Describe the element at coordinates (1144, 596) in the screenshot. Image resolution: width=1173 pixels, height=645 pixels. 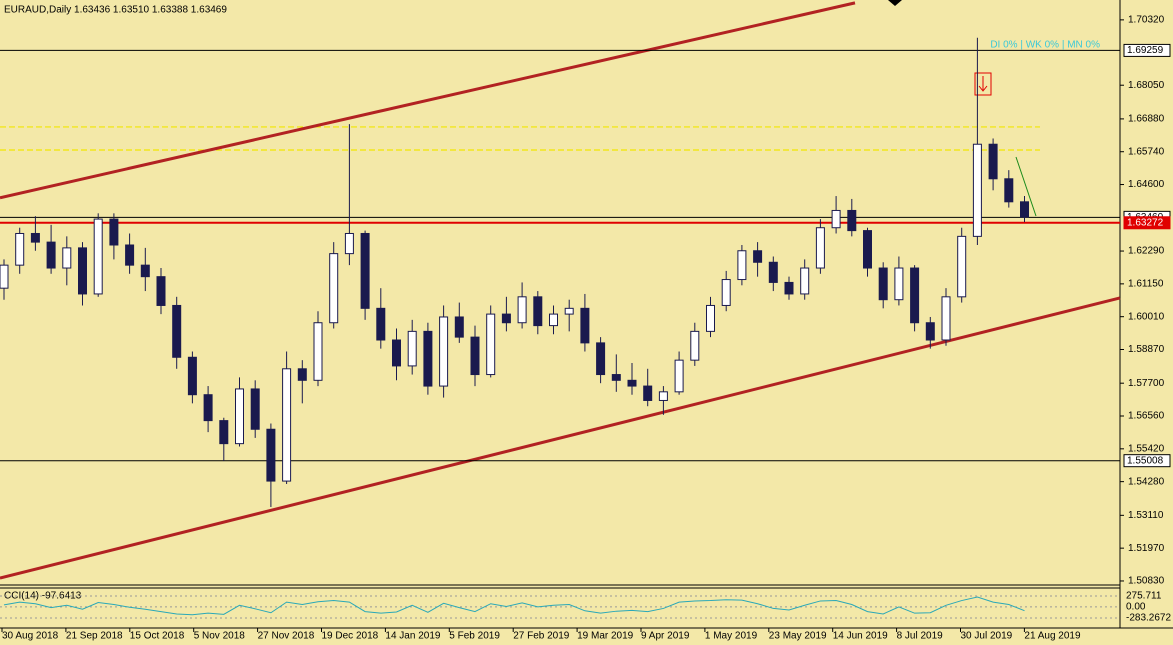
I see `indicator-tick-label: 275.711` at that location.